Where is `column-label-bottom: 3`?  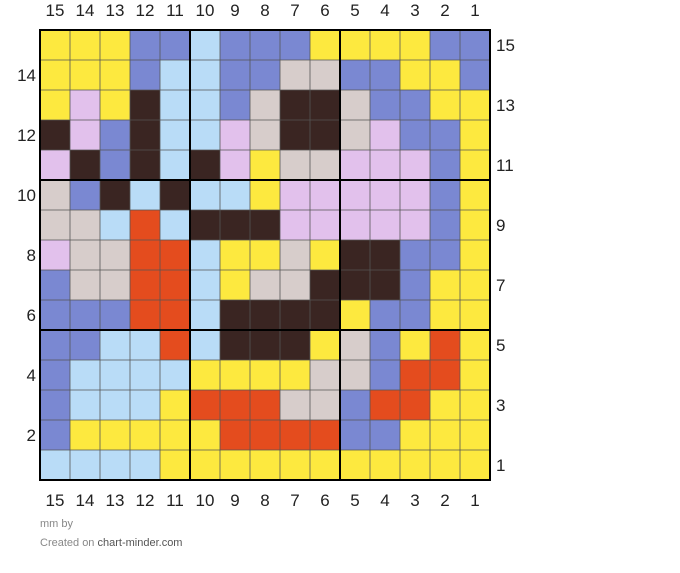 column-label-bottom: 3 is located at coordinates (414, 500).